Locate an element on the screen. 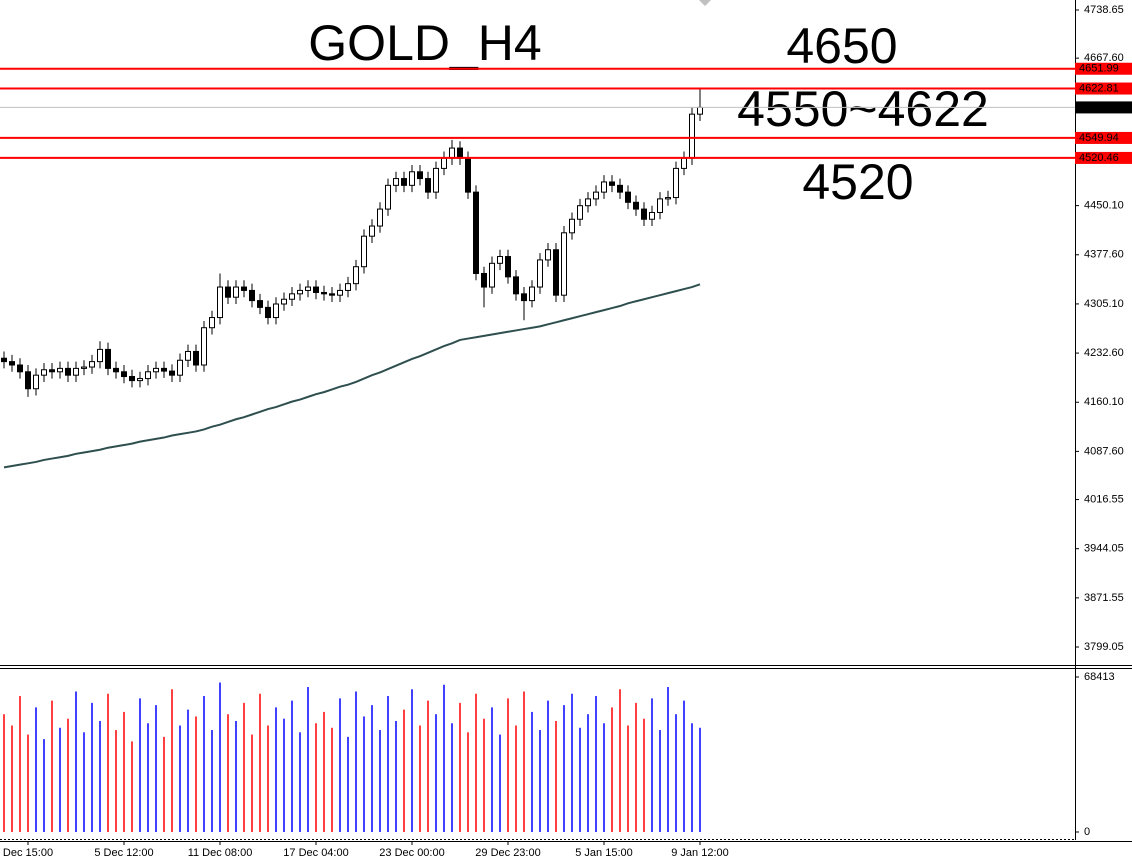 The width and height of the screenshot is (1132, 867). x-tick-label: 9 Jan 12:00 is located at coordinates (700, 853).